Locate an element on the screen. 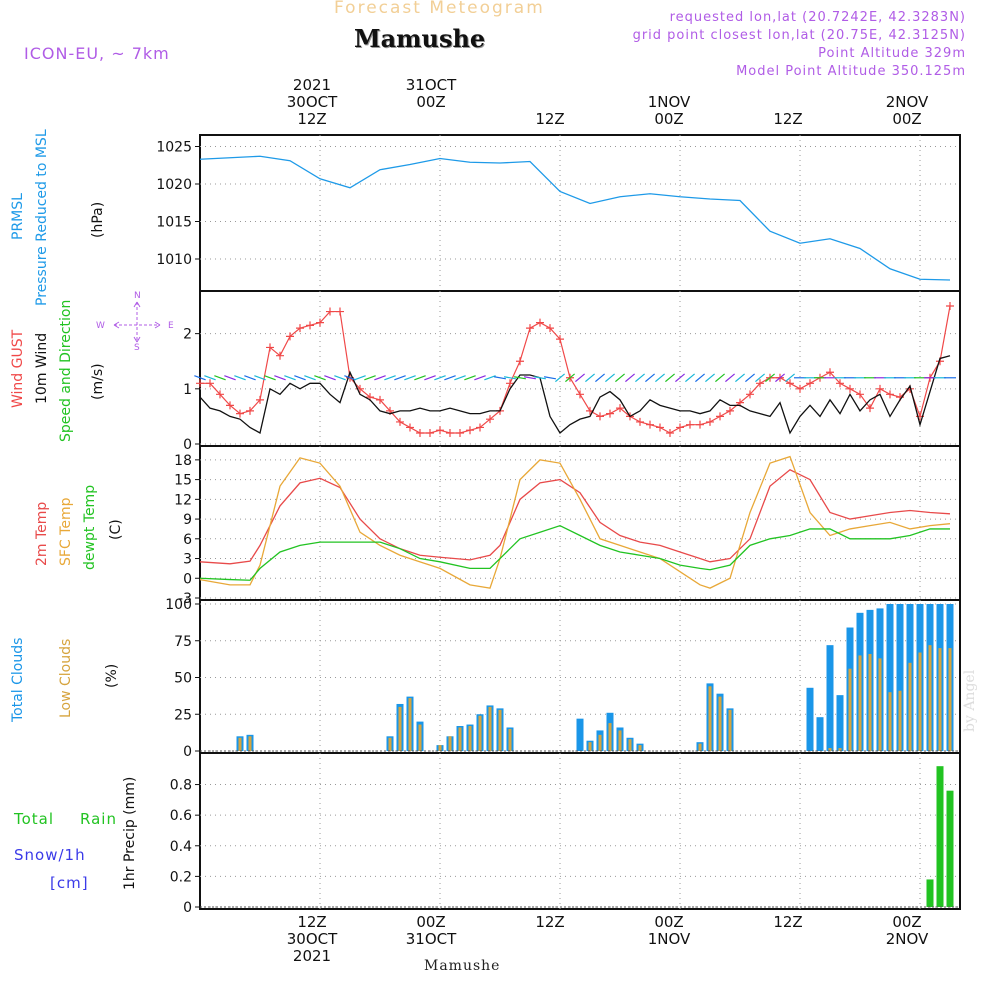 This screenshot has height=1000, width=1000. compass-w: W is located at coordinates (100, 326).